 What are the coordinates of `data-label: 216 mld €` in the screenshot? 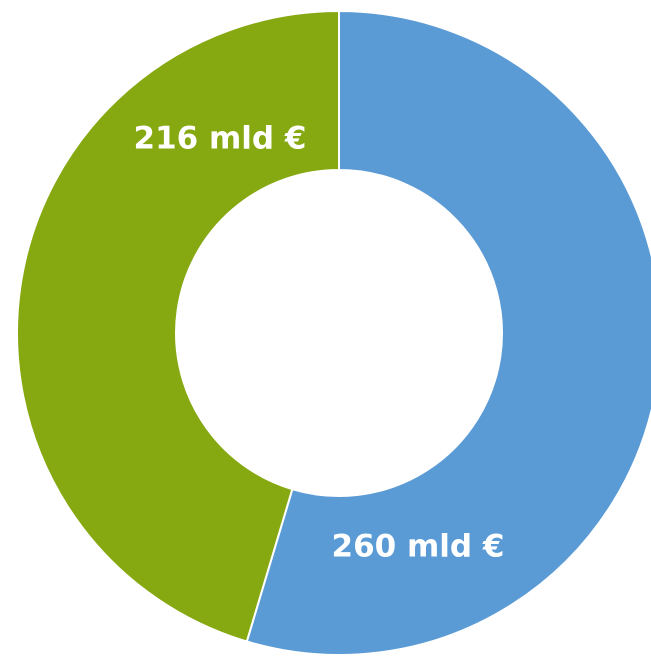 It's located at (220, 139).